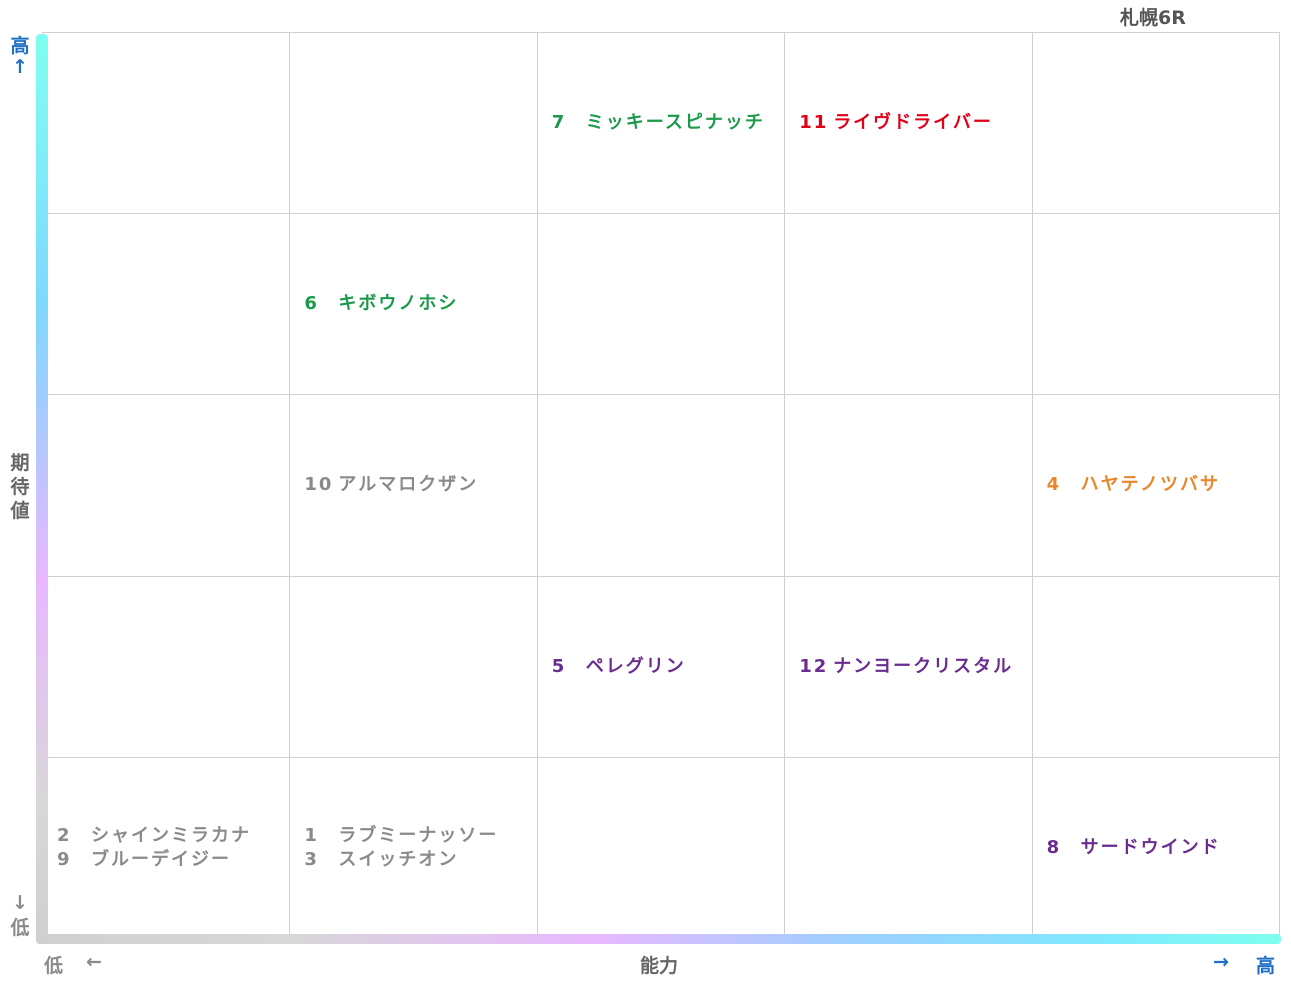  I want to click on horse-entry: 6 キボウノホシ, so click(420, 304).